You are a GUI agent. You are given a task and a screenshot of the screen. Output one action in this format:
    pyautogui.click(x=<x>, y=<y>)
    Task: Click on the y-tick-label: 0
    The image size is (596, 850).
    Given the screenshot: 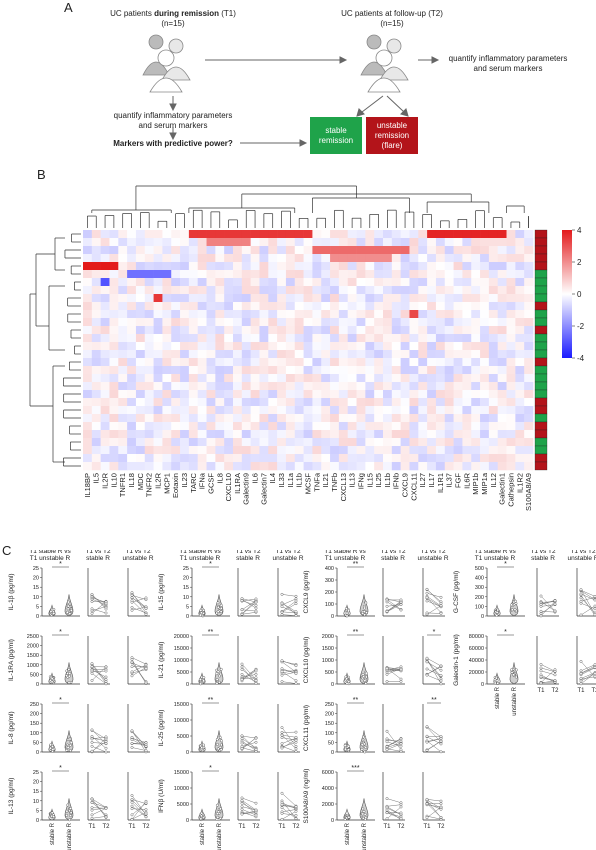 What is the action you would take?
    pyautogui.click(x=482, y=685)
    